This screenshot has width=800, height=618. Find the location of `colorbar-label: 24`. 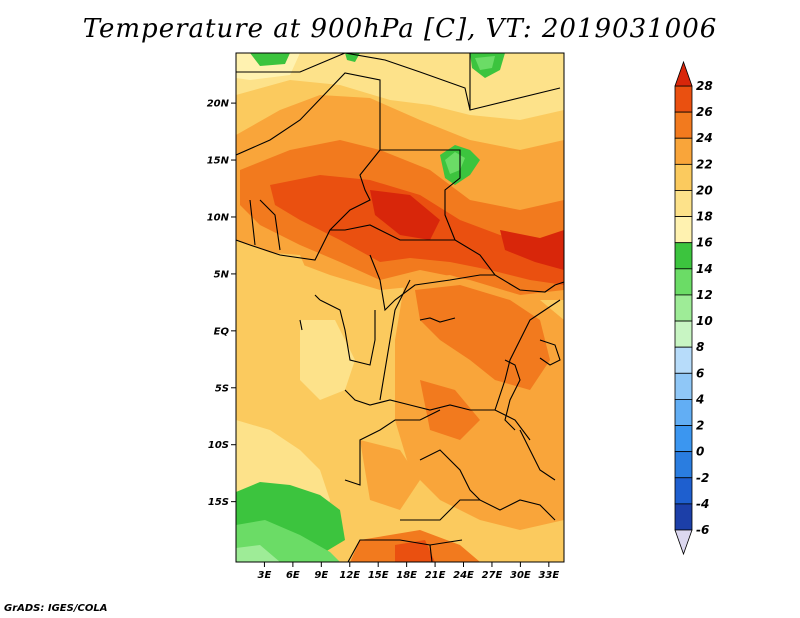

colorbar-label: 24 is located at coordinates (704, 138).